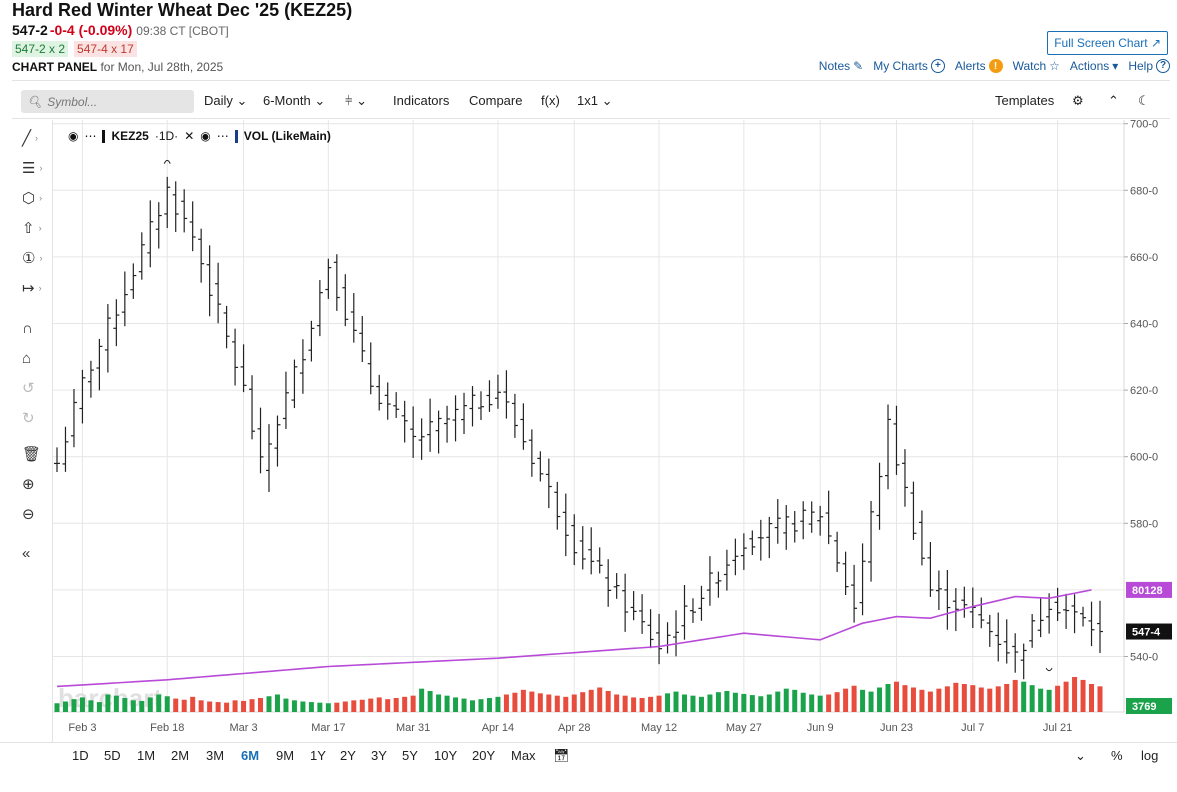 This screenshot has height=792, width=1177. Describe the element at coordinates (37, 168) in the screenshot. I see `fibonacci-tool: ☰ ›` at that location.